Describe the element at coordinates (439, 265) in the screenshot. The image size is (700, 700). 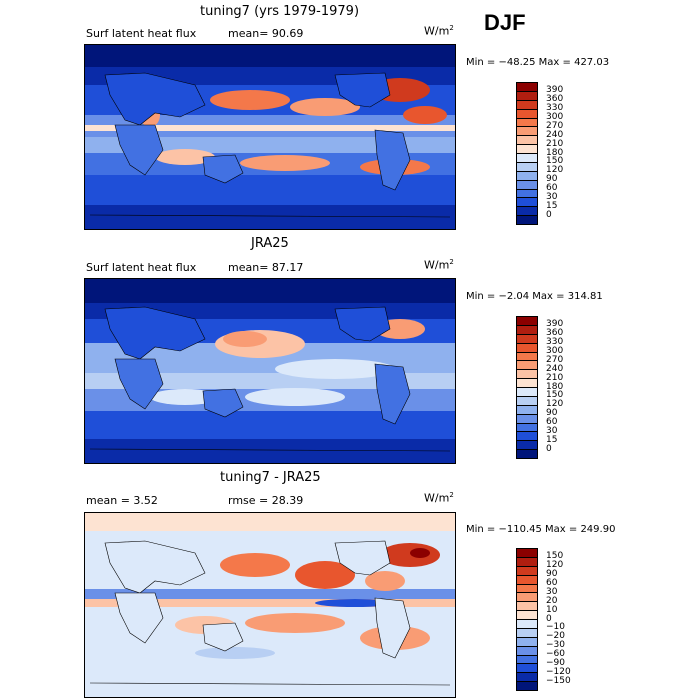
I see `unit-label-obs: W/m2` at that location.